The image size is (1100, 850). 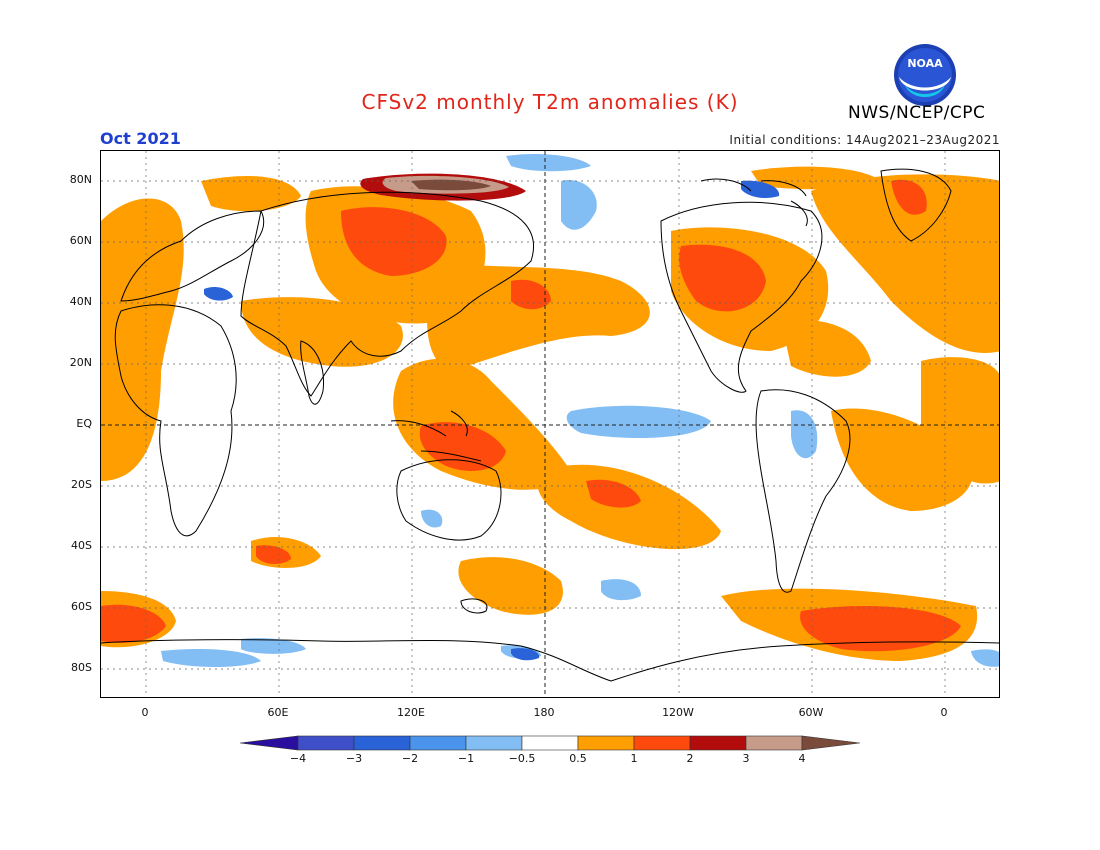 I want to click on colorbar-label-neg3: −3, so click(x=354, y=758).